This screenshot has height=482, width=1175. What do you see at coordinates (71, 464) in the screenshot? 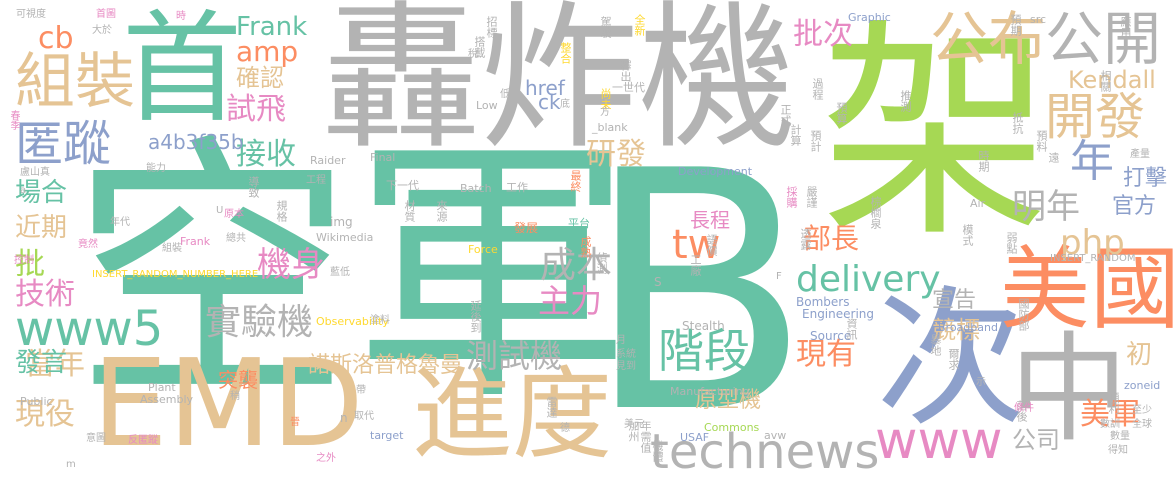
I see `word: m` at bounding box center [71, 464].